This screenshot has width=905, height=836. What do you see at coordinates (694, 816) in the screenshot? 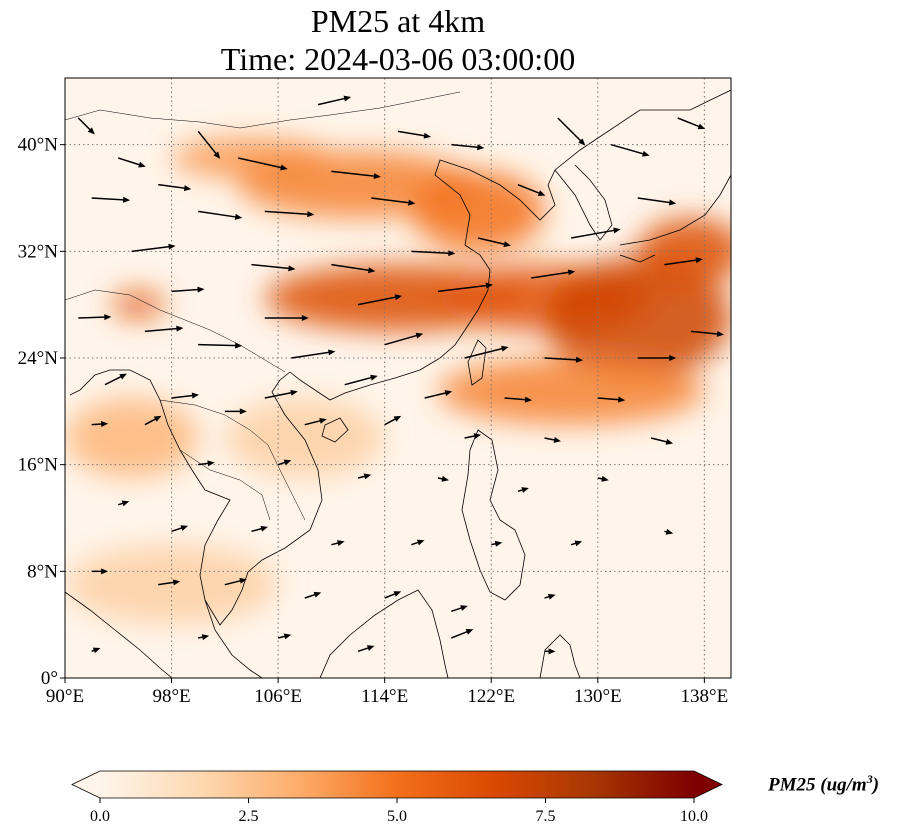
I see `colorbar-tick-label: 10.0` at bounding box center [694, 816].